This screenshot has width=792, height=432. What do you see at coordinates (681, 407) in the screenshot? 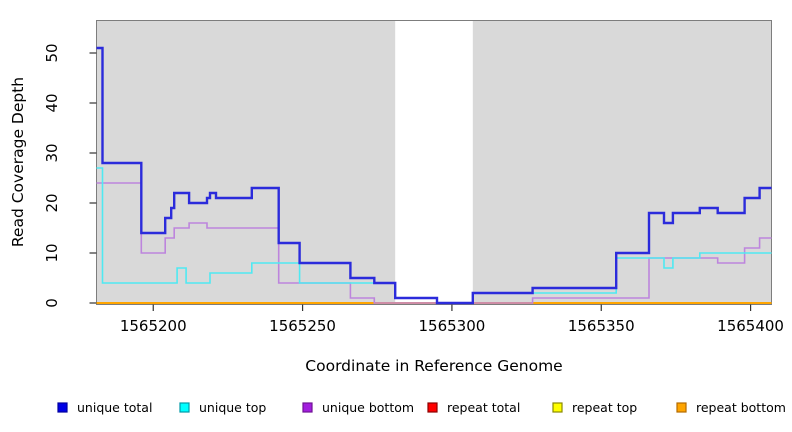
I see `legend-swatch-repeat-bottom` at bounding box center [681, 407].